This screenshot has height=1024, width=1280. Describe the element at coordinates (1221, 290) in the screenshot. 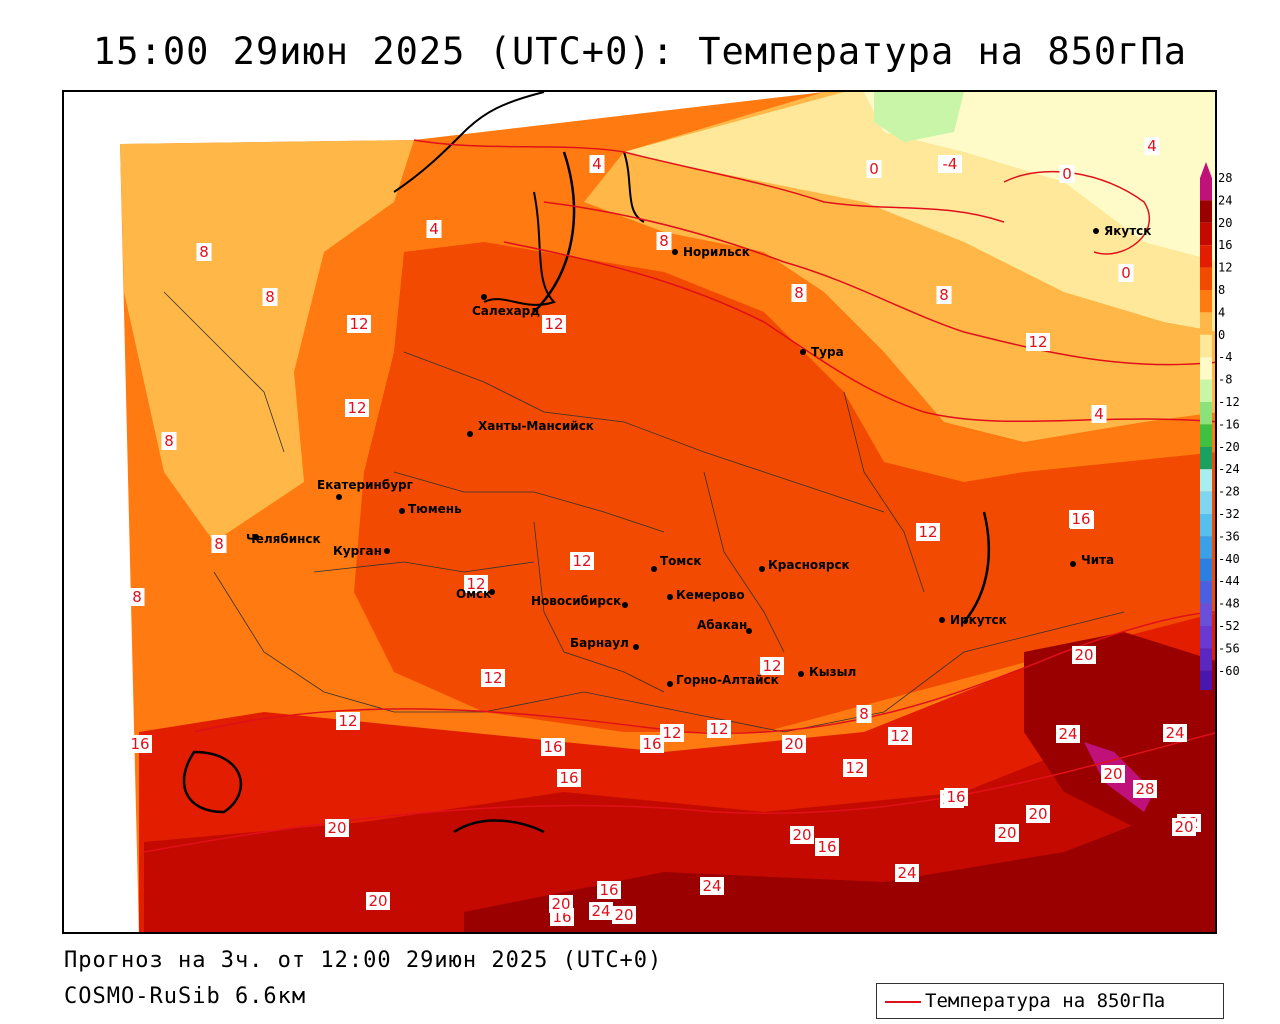

I see `scale-tick-label: 8` at that location.